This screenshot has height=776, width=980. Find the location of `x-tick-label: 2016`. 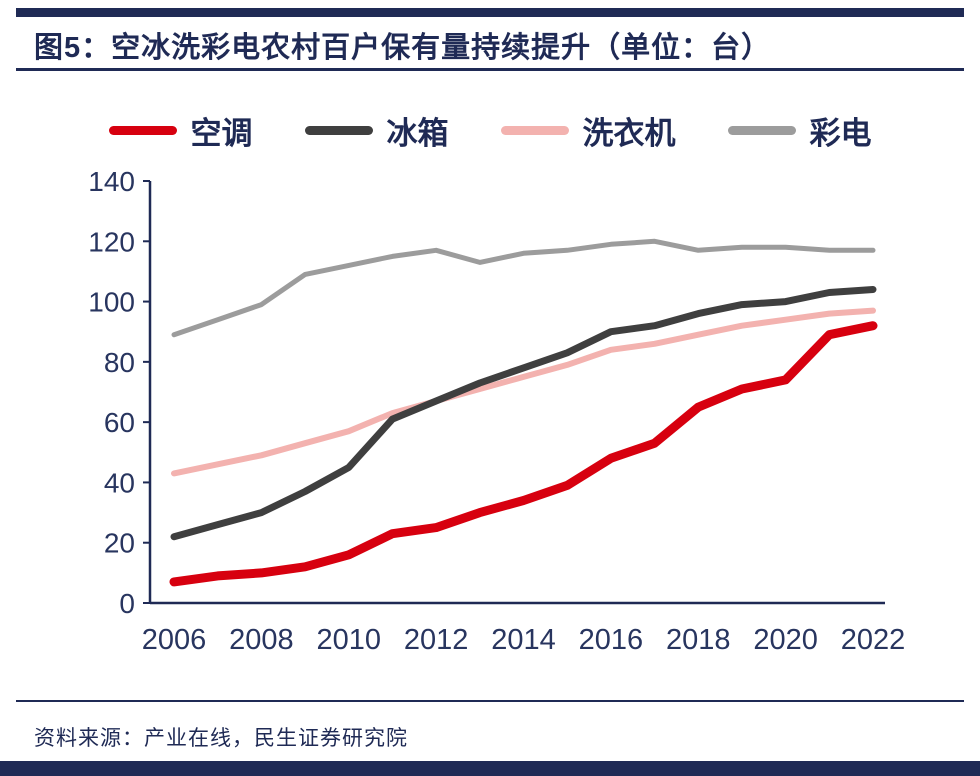

x-tick-label: 2016 is located at coordinates (611, 640).